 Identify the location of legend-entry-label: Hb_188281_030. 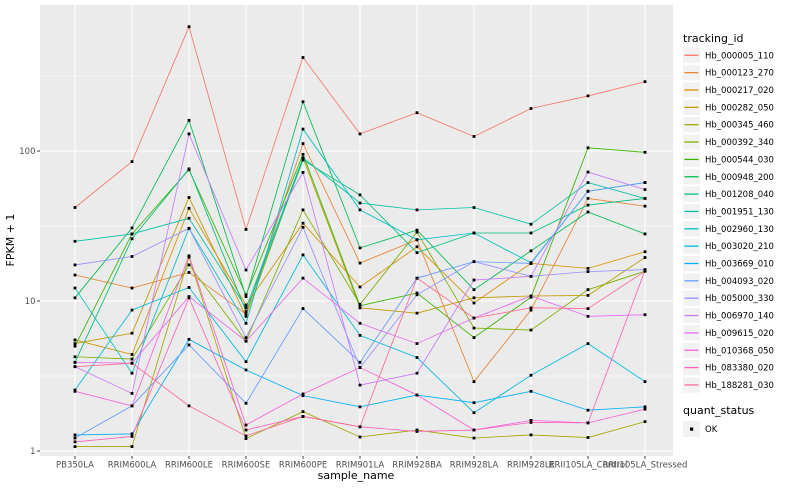
(739, 386).